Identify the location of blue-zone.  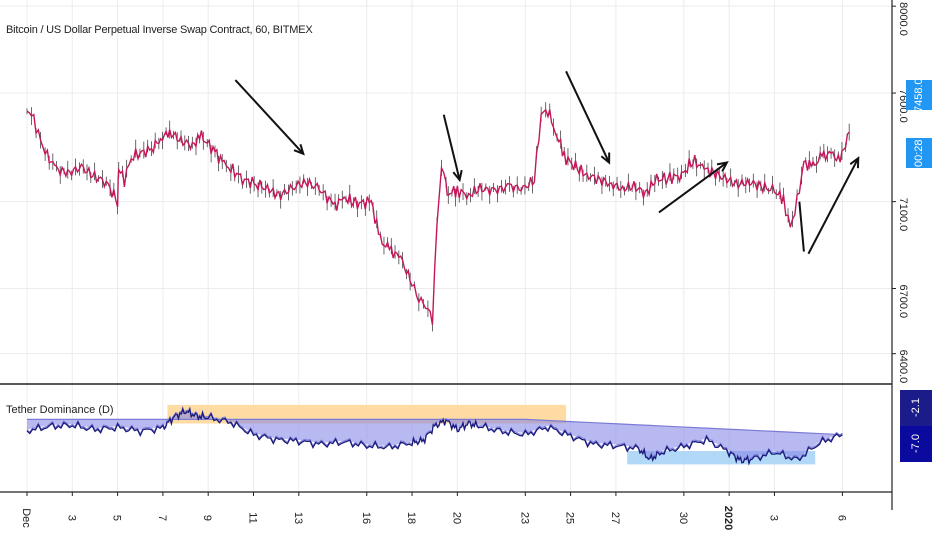
(721, 458).